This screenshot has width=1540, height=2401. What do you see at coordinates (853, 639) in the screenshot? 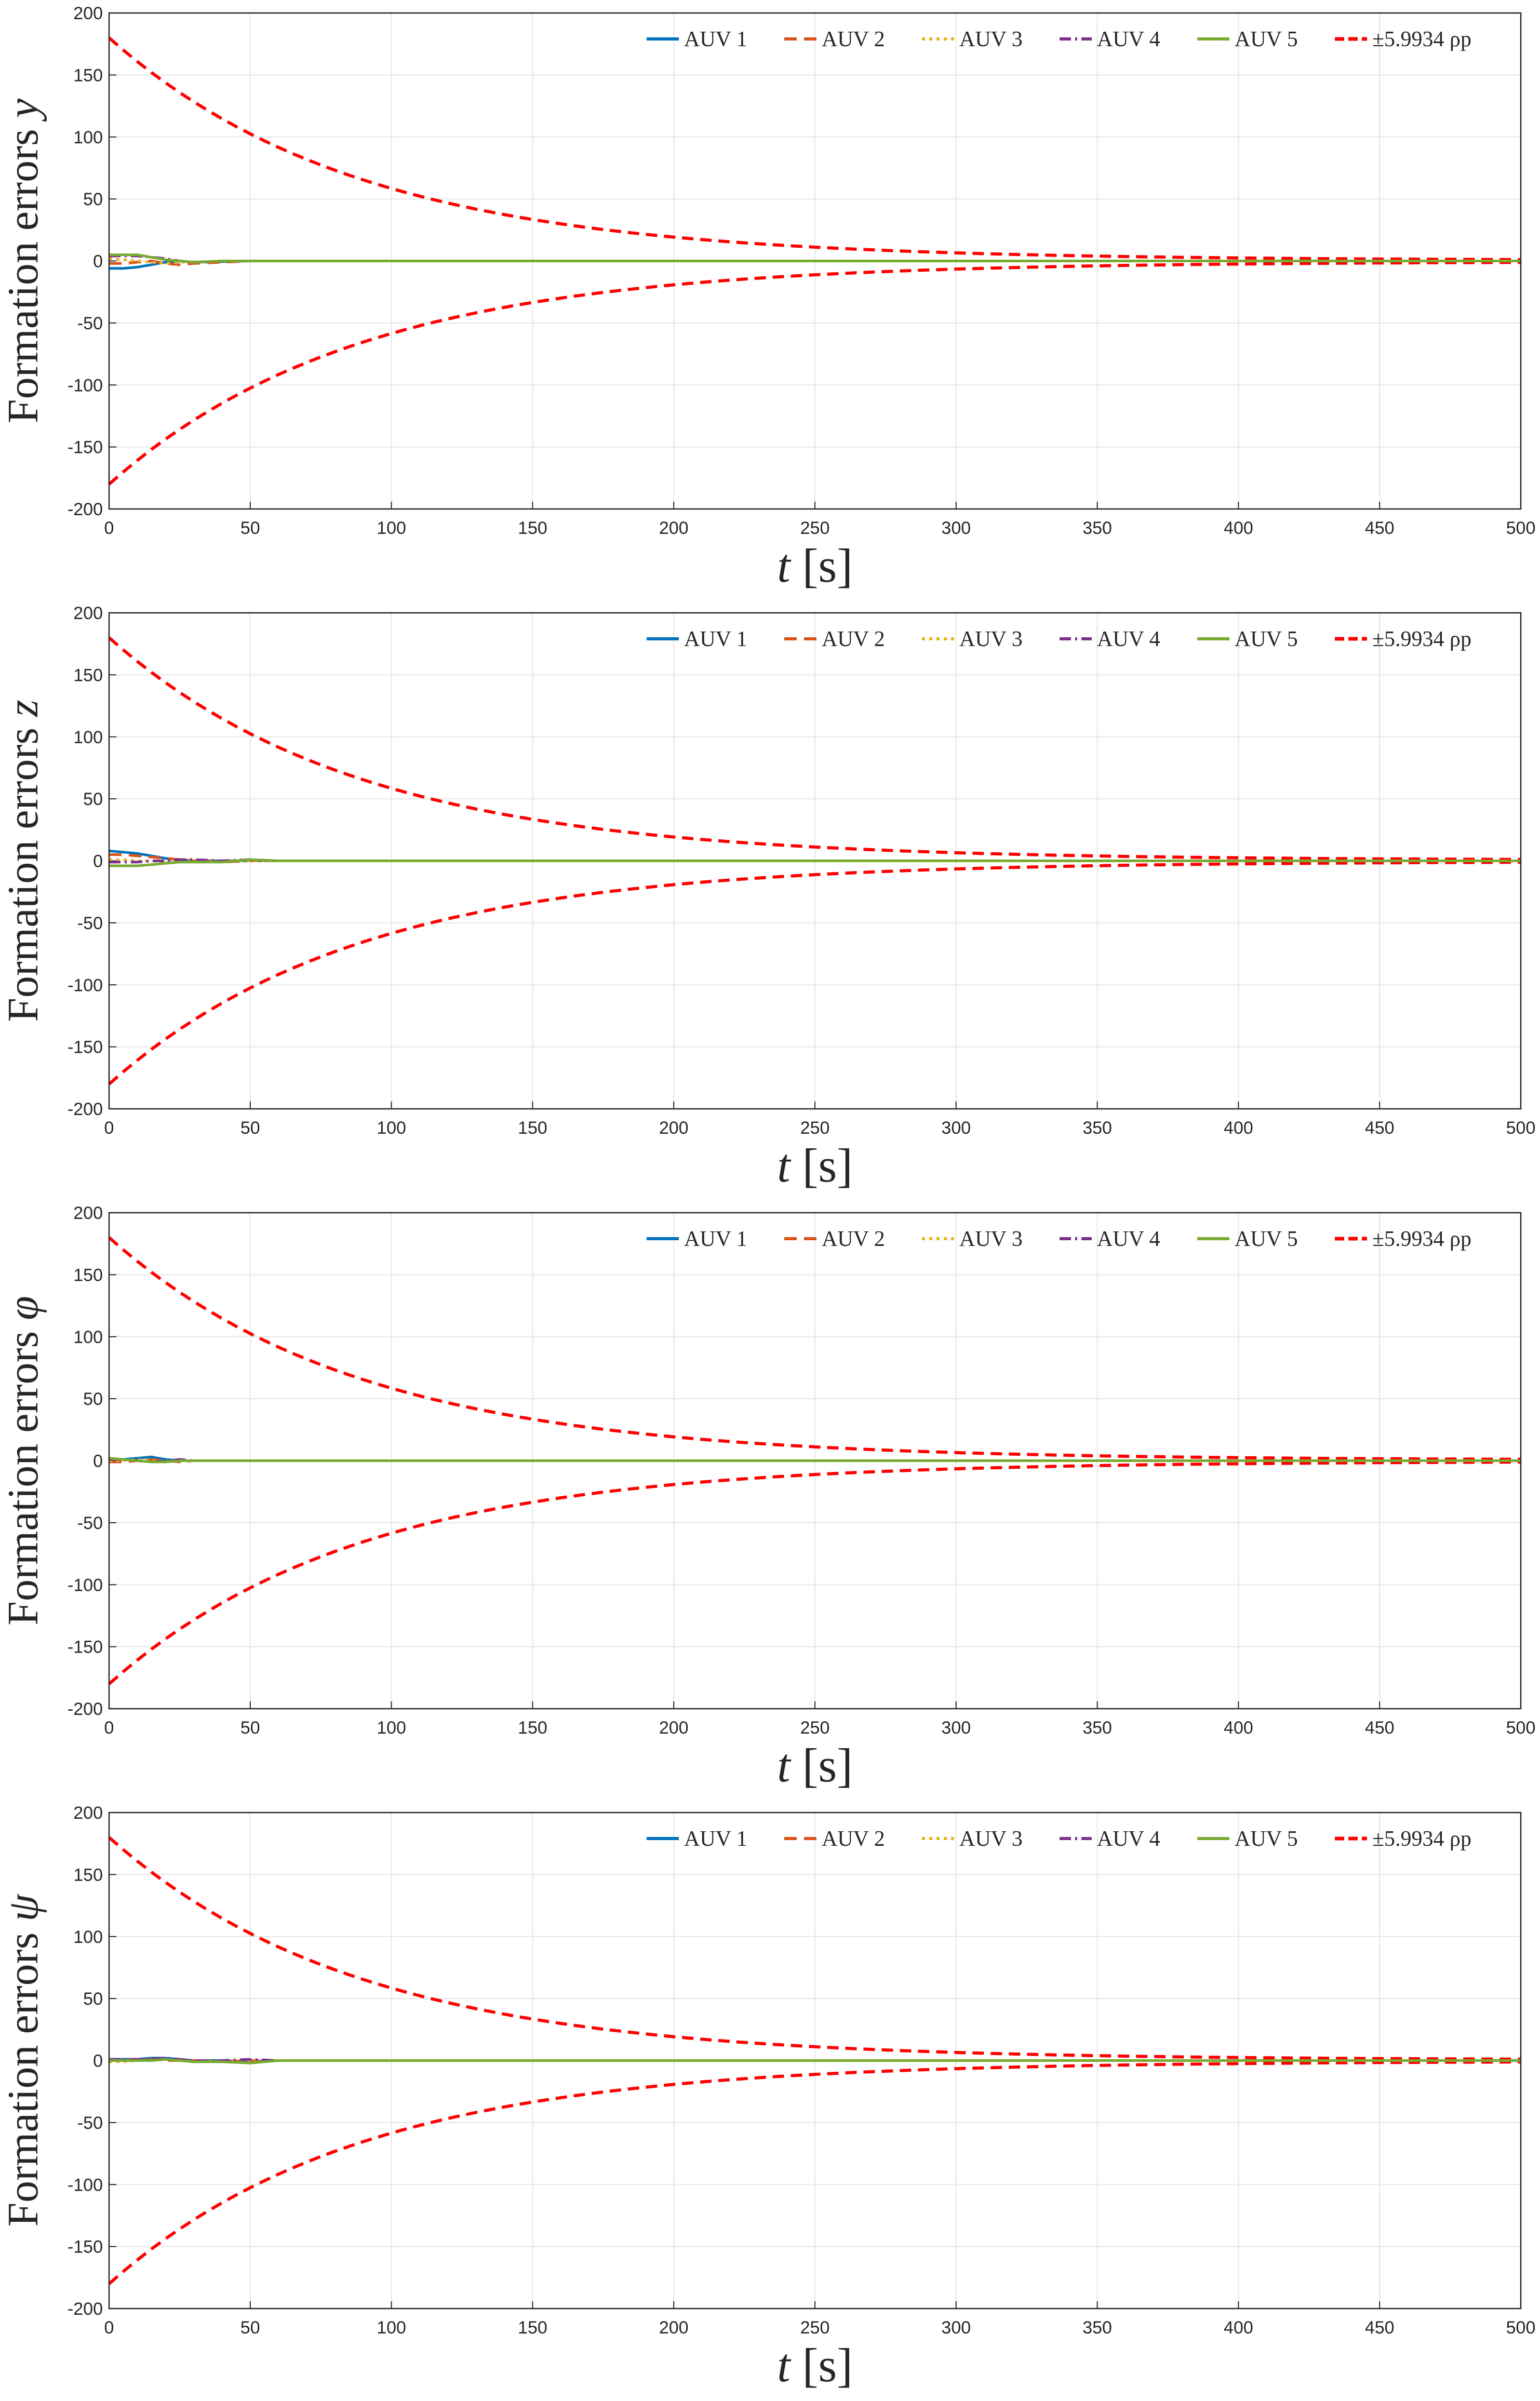
I see `legend-entry: AUV 2` at bounding box center [853, 639].